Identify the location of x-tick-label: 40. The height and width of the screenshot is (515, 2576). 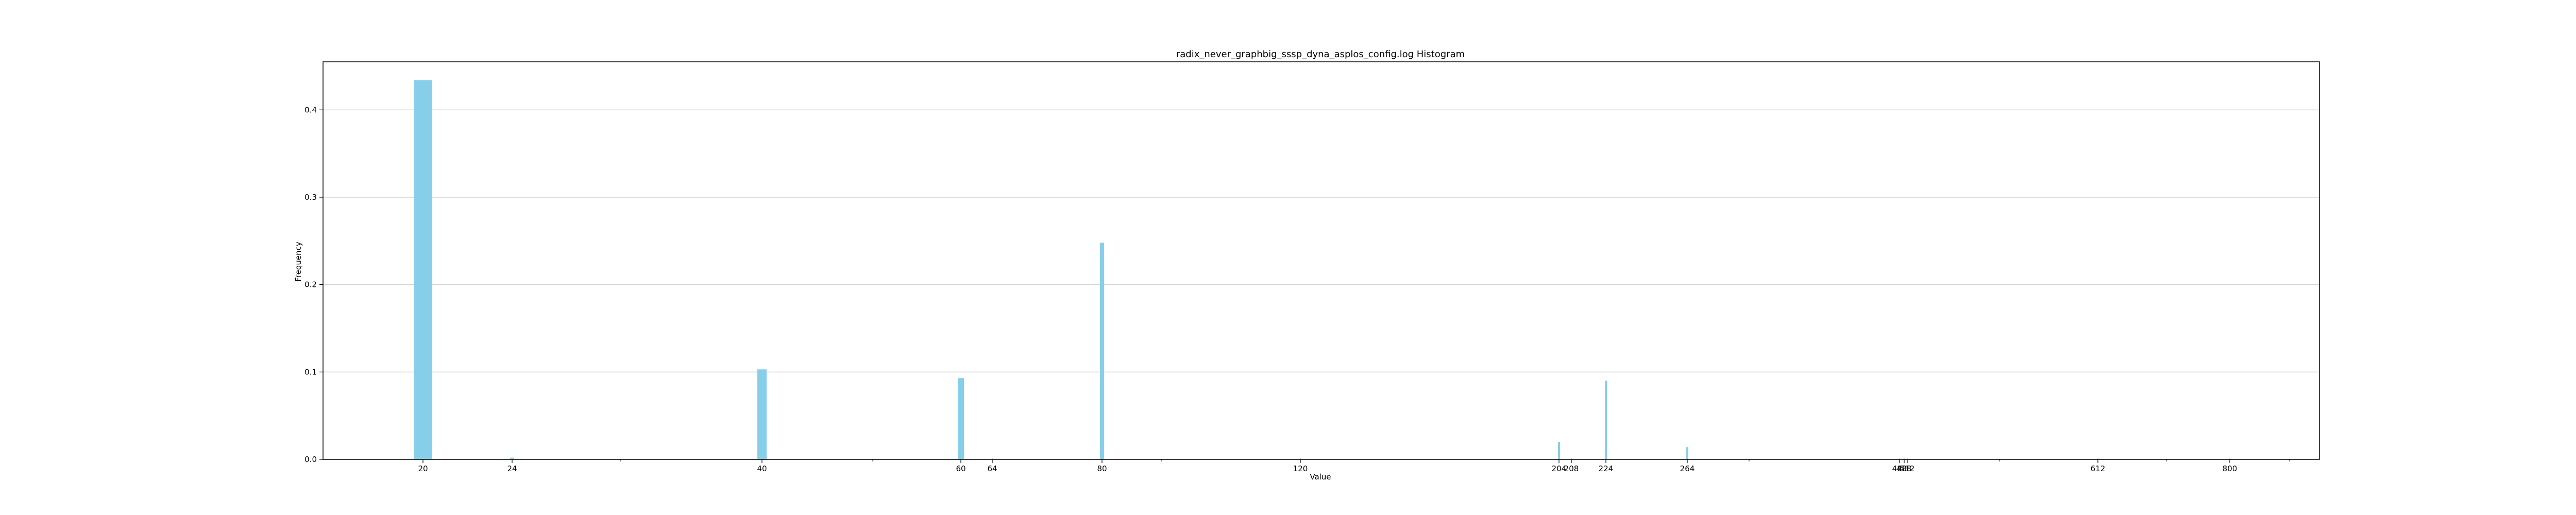
(762, 468).